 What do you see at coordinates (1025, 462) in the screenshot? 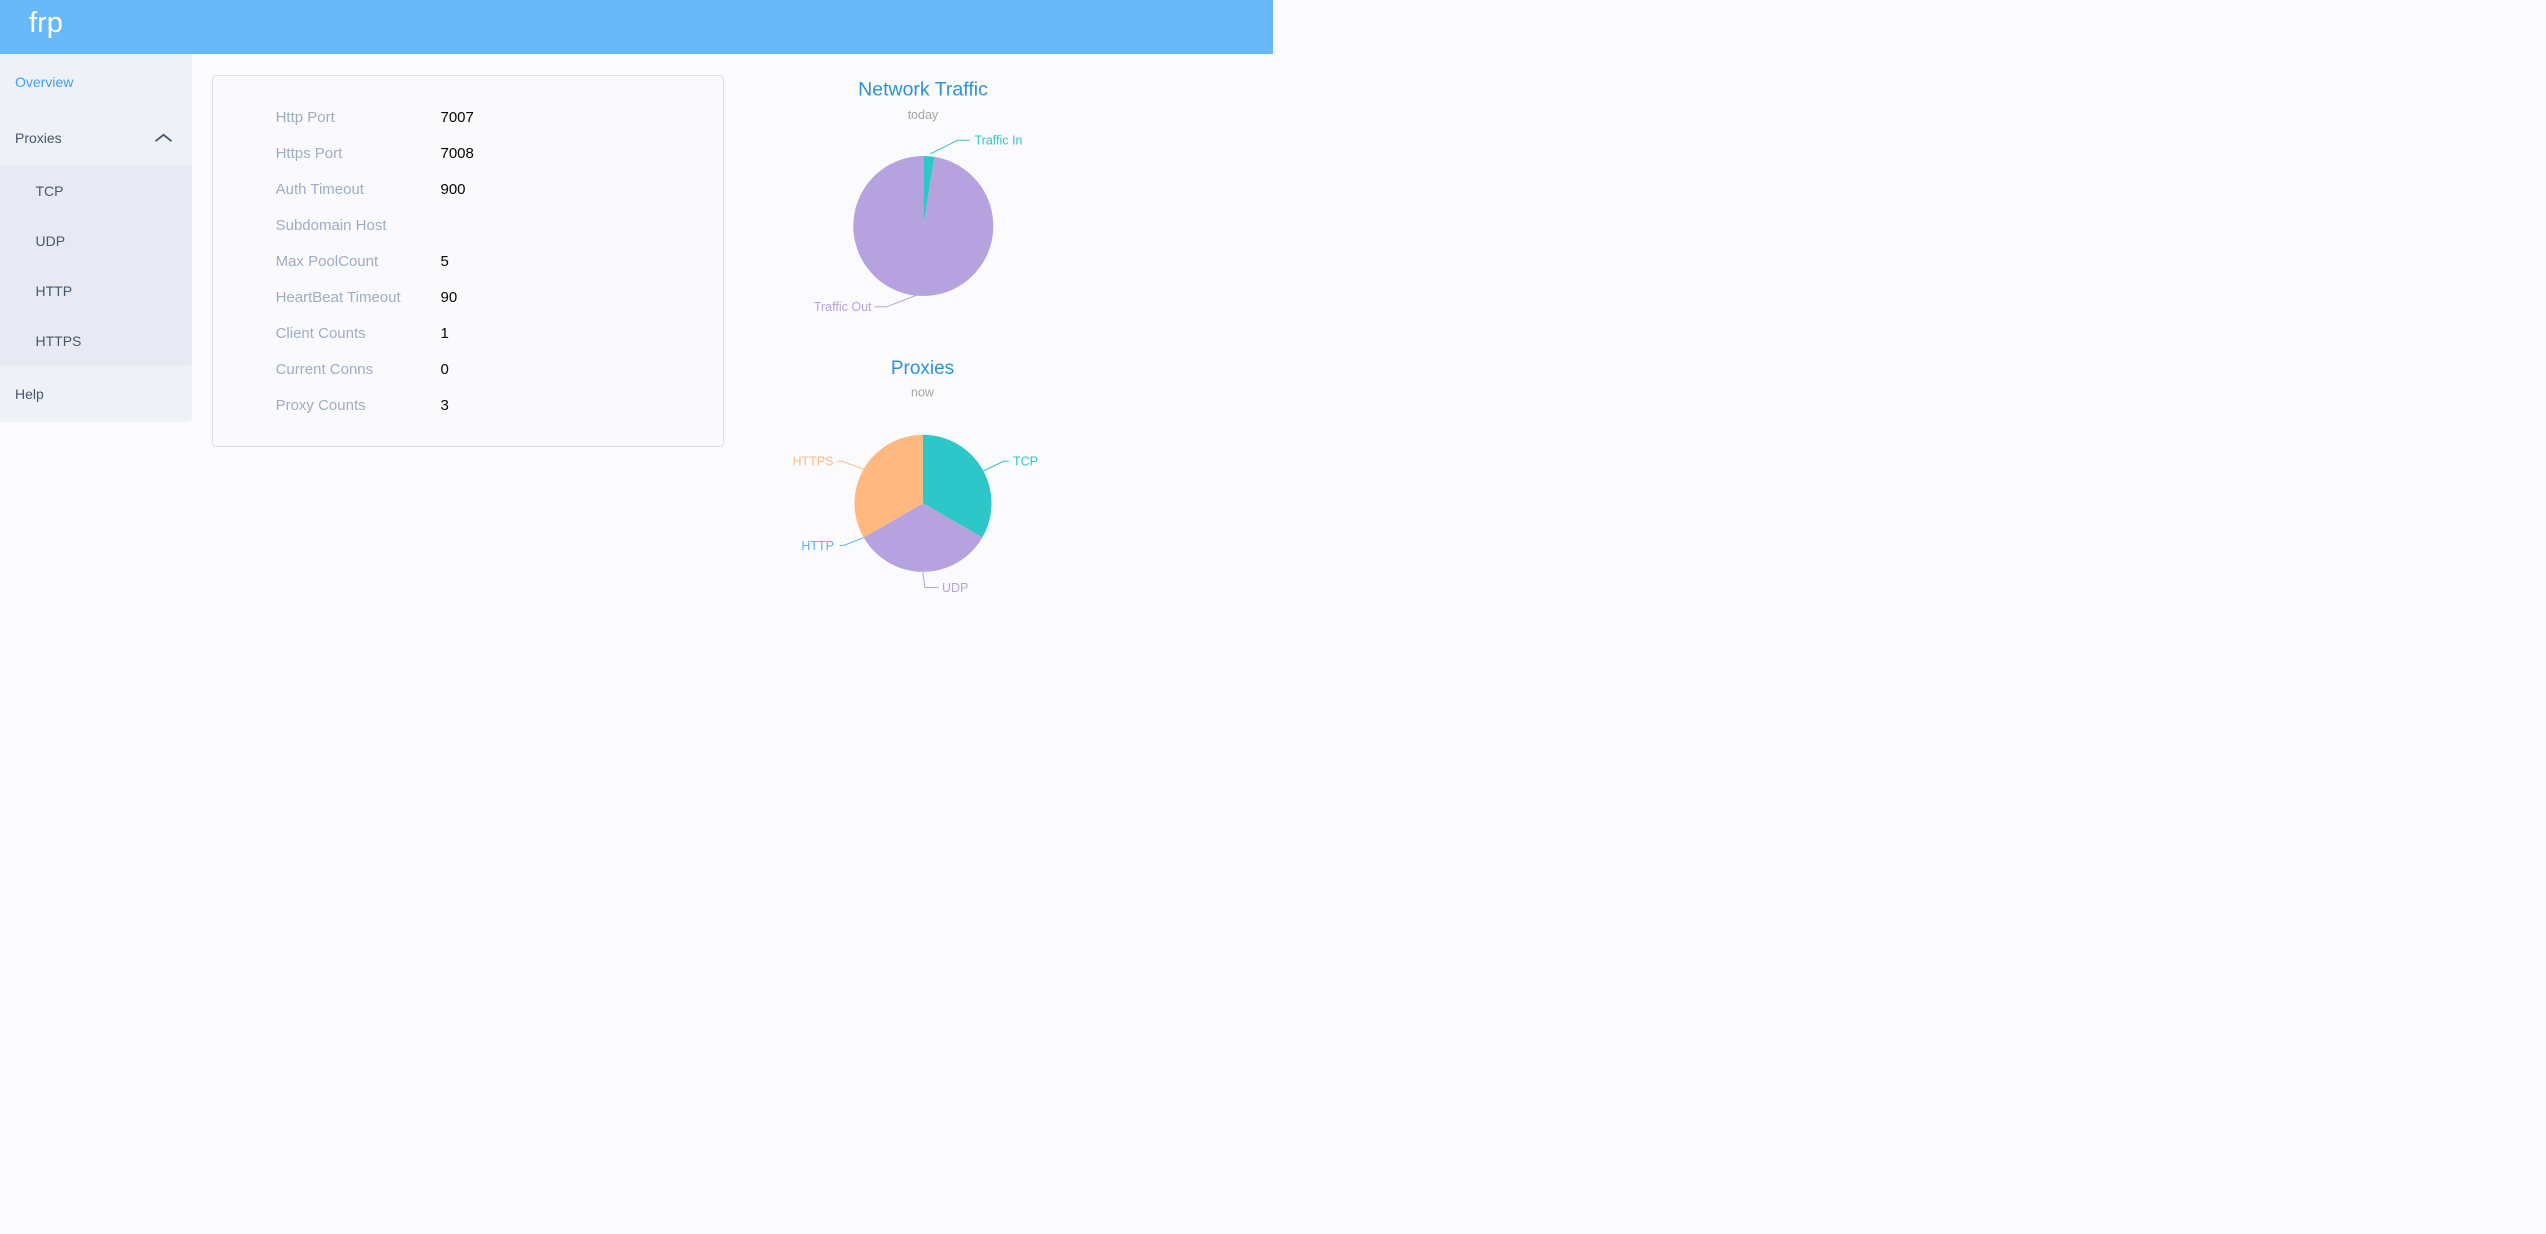
I see `svg-text: TCP` at bounding box center [1025, 462].